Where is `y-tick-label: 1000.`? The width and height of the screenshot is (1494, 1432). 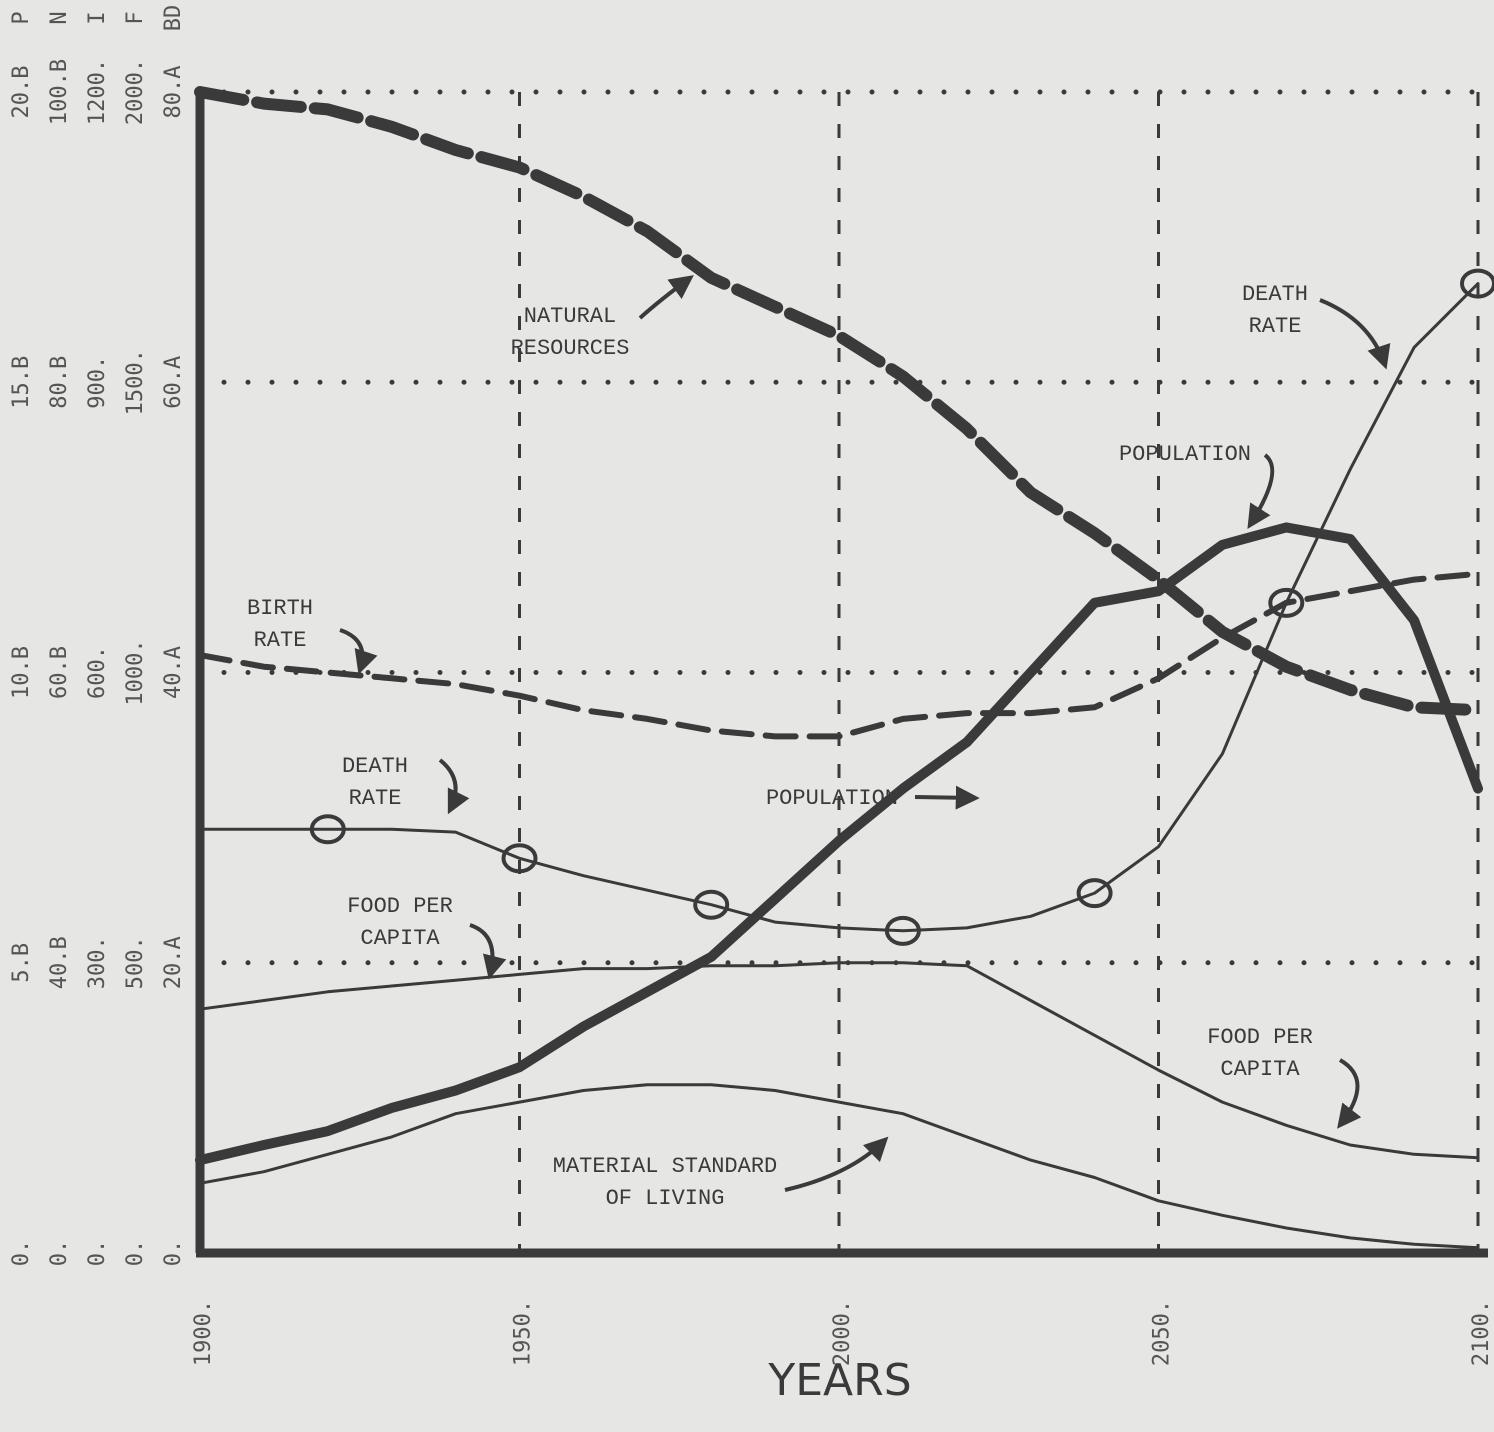 y-tick-label: 1000. is located at coordinates (135, 672).